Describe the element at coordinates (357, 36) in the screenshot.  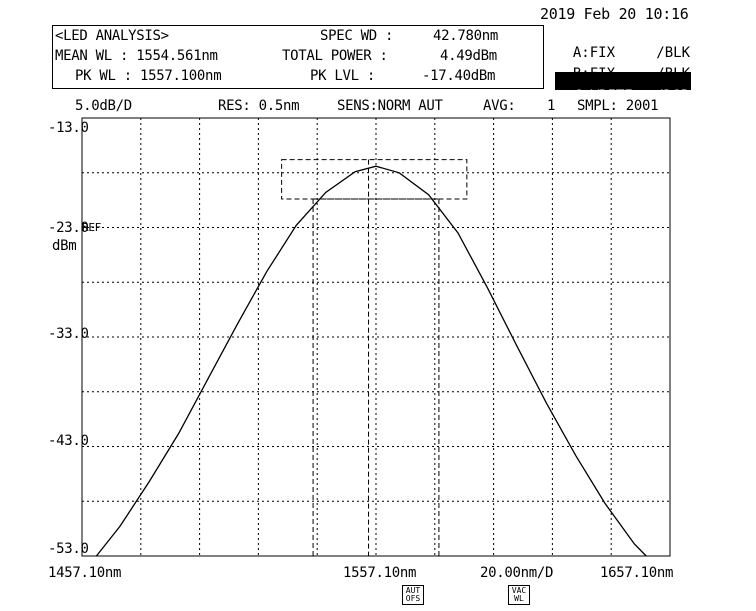
I see `spec-wd-label: SPEC WD :` at that location.